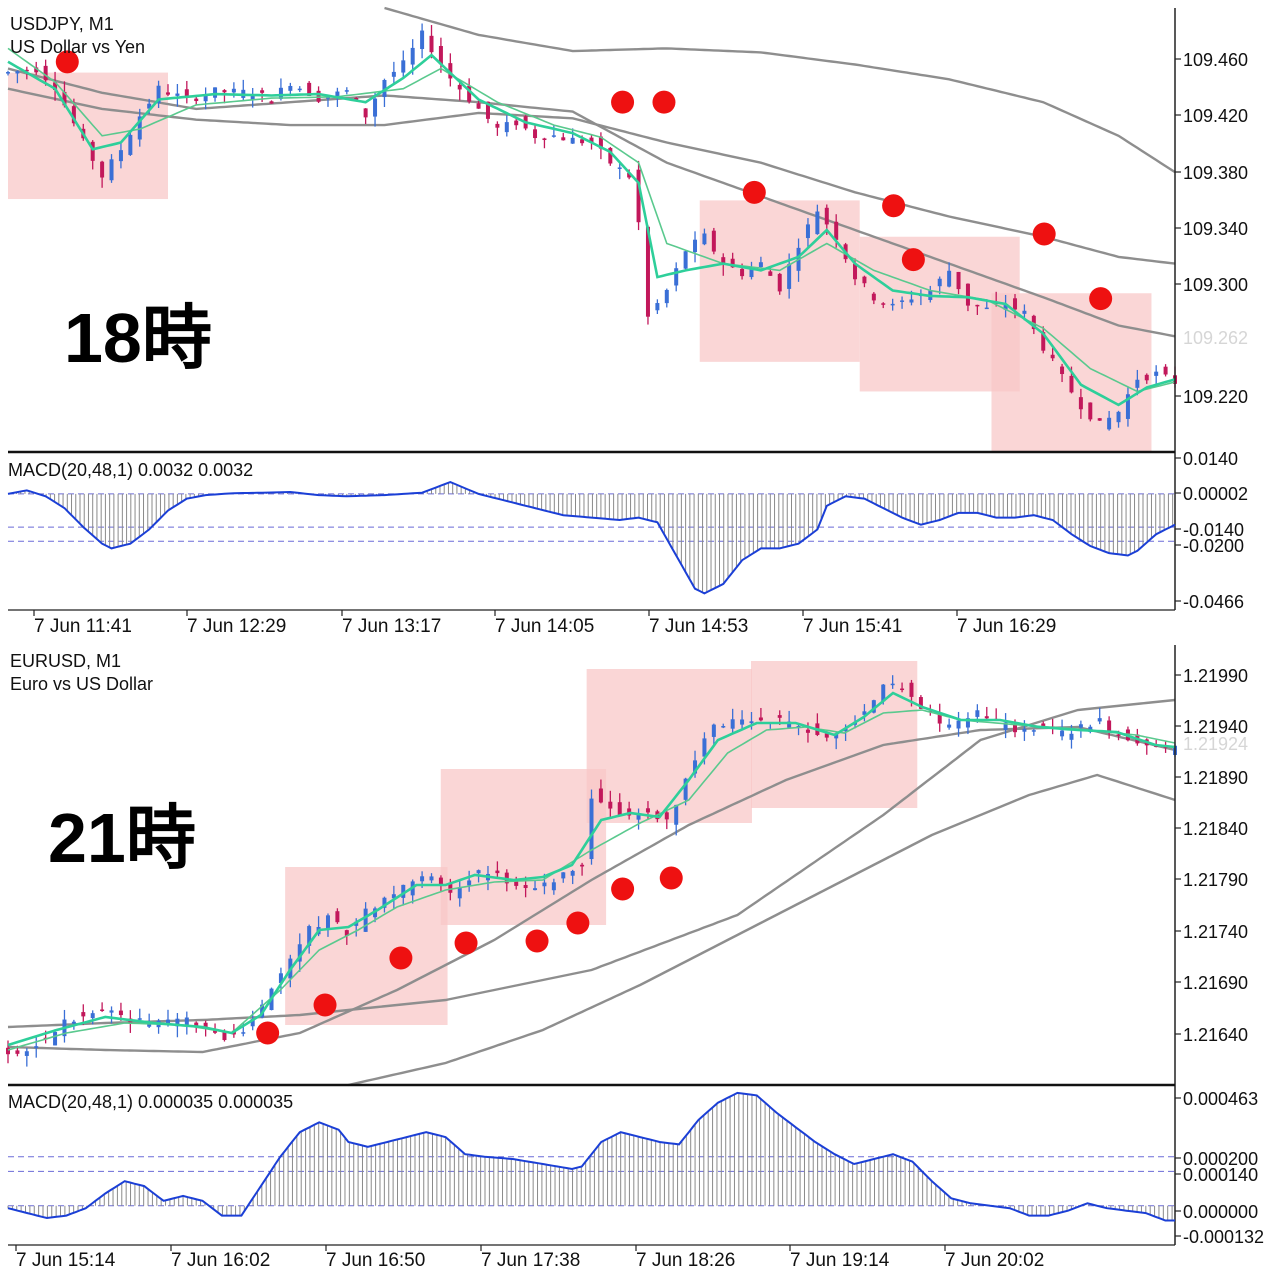  What do you see at coordinates (138, 338) in the screenshot?
I see `hour-overlay-label: 18時` at bounding box center [138, 338].